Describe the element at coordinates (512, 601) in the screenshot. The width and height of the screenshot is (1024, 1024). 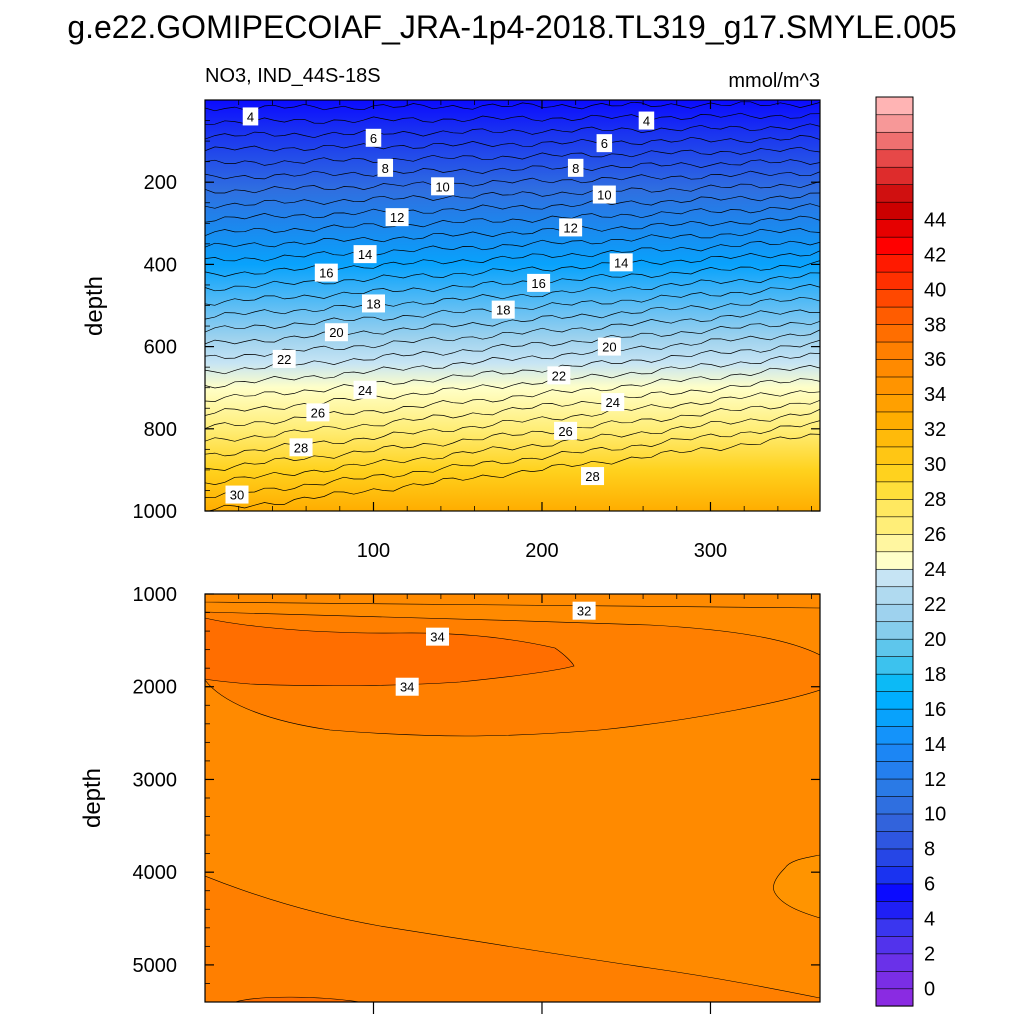
I see `lower-region-33-top` at that location.